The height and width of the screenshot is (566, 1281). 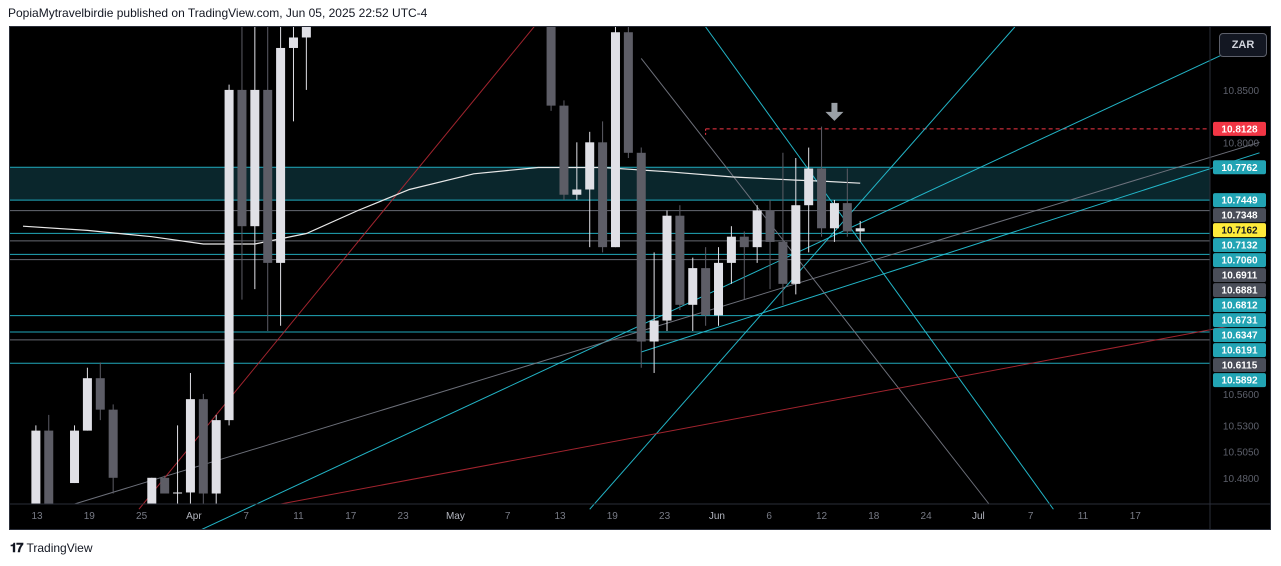 What do you see at coordinates (1240, 276) in the screenshot?
I see `price-label: 10.6911` at bounding box center [1240, 276].